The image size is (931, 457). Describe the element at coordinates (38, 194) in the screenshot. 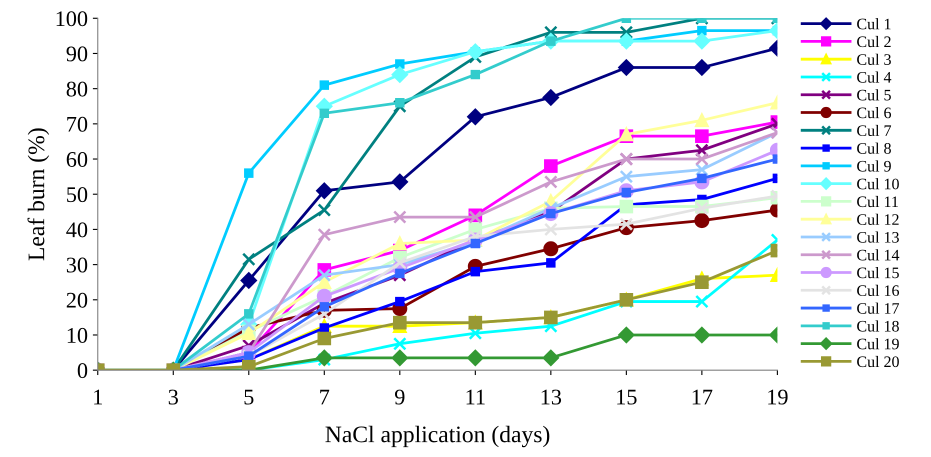

I see `y-axis-title: Leaf burn (%)` at that location.